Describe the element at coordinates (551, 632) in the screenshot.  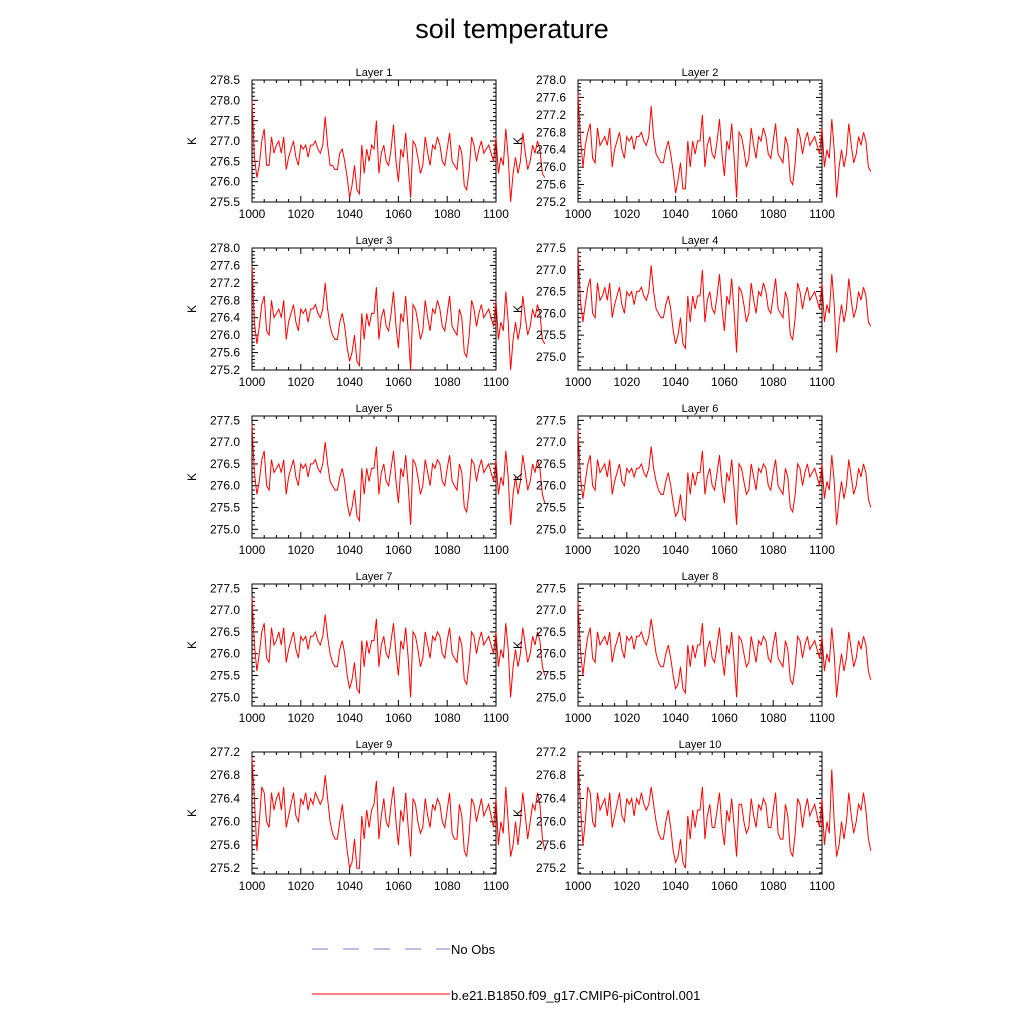
I see `y-tick-label-layer-8: 276.5` at that location.